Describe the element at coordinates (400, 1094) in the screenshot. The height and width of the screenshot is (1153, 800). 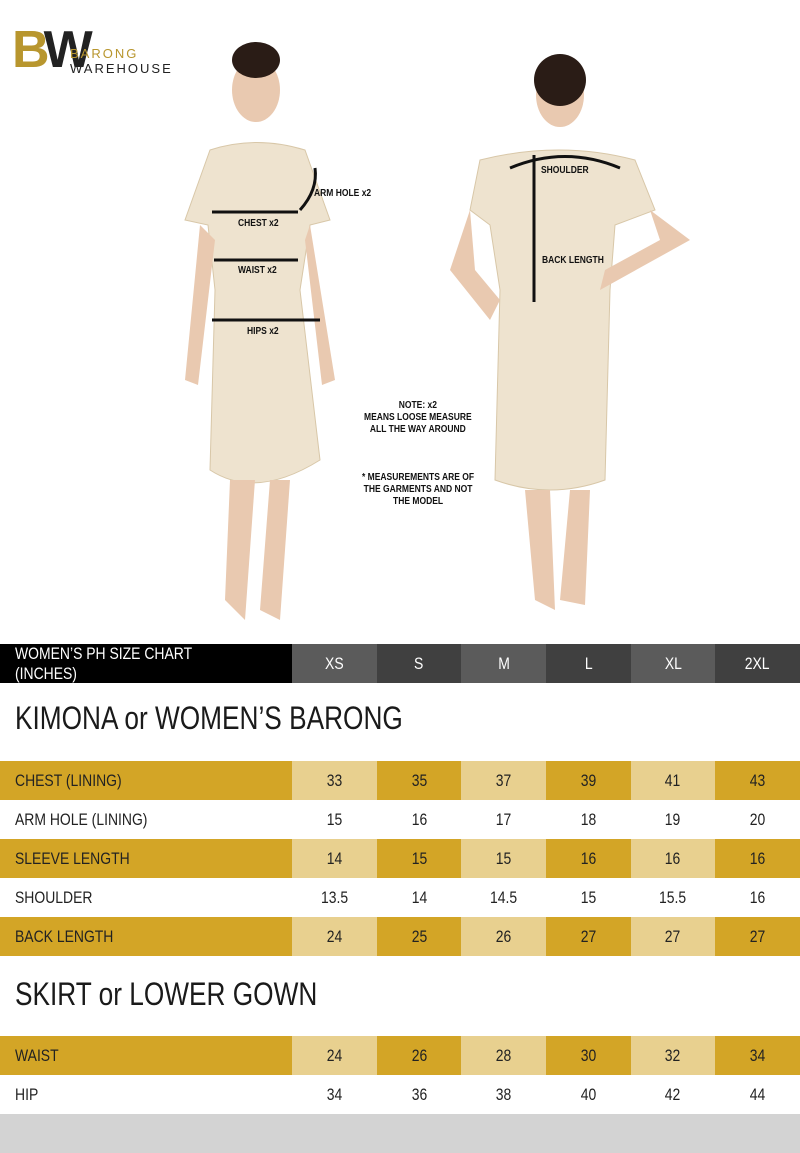
I see `table-row: HIP 34 36 38 40 42 44` at that location.